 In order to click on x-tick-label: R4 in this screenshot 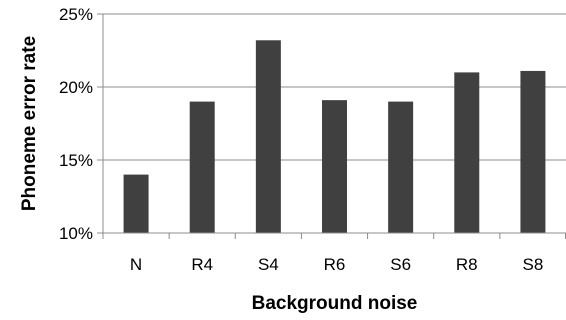, I will do `click(202, 264)`.